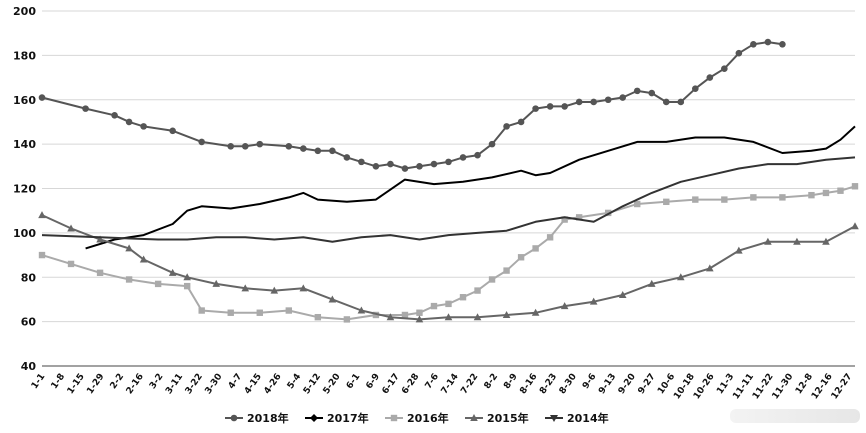 The image size is (866, 433). I want to click on legend-label: 2016年, so click(428, 418).